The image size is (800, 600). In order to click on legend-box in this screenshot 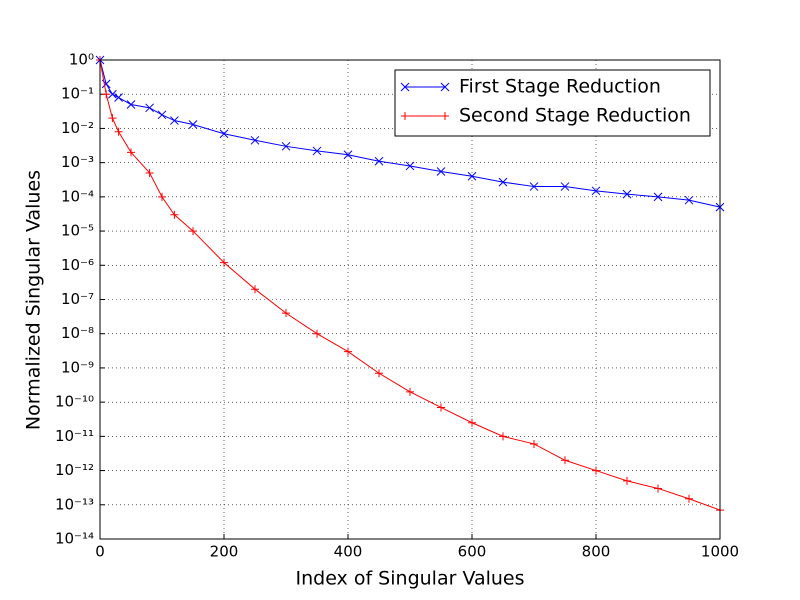, I will do `click(552, 103)`.